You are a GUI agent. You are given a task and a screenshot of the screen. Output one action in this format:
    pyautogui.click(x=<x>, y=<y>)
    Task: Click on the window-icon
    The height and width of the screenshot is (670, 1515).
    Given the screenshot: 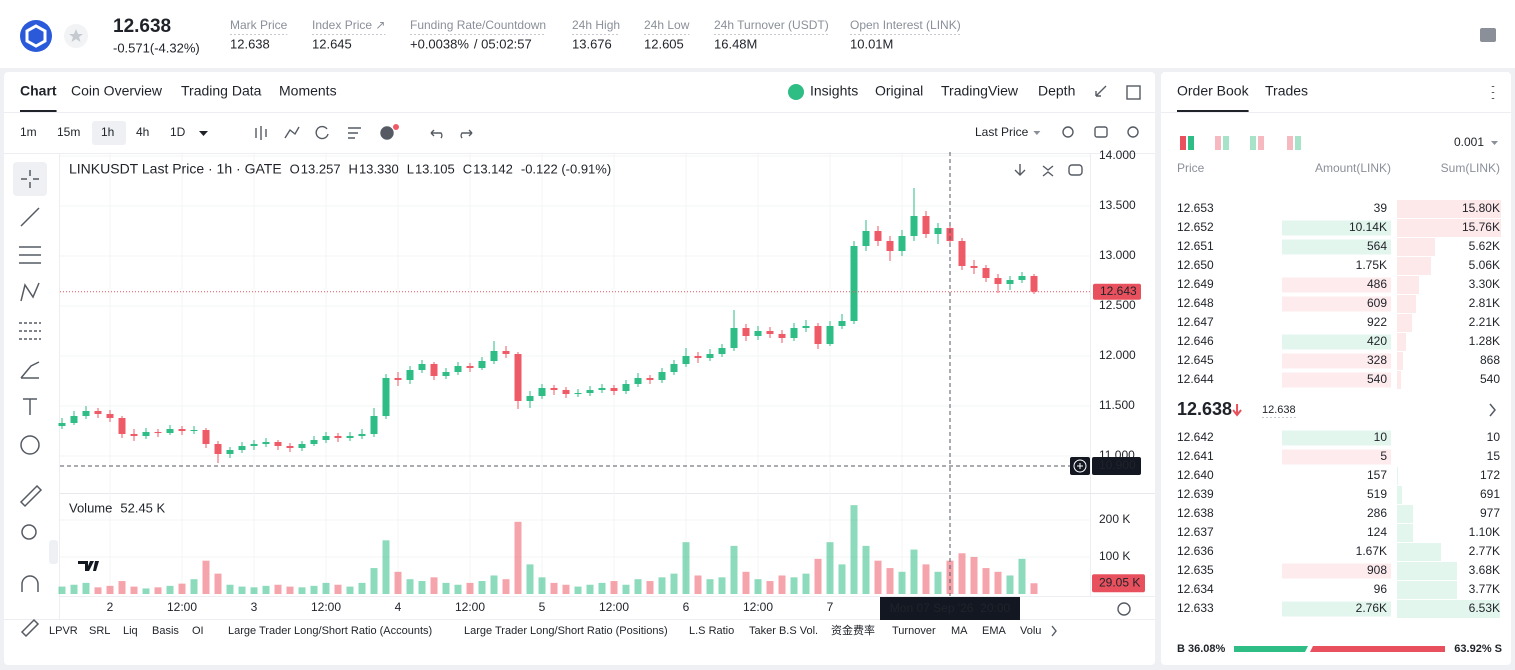 What is the action you would take?
    pyautogui.click(x=1133, y=92)
    